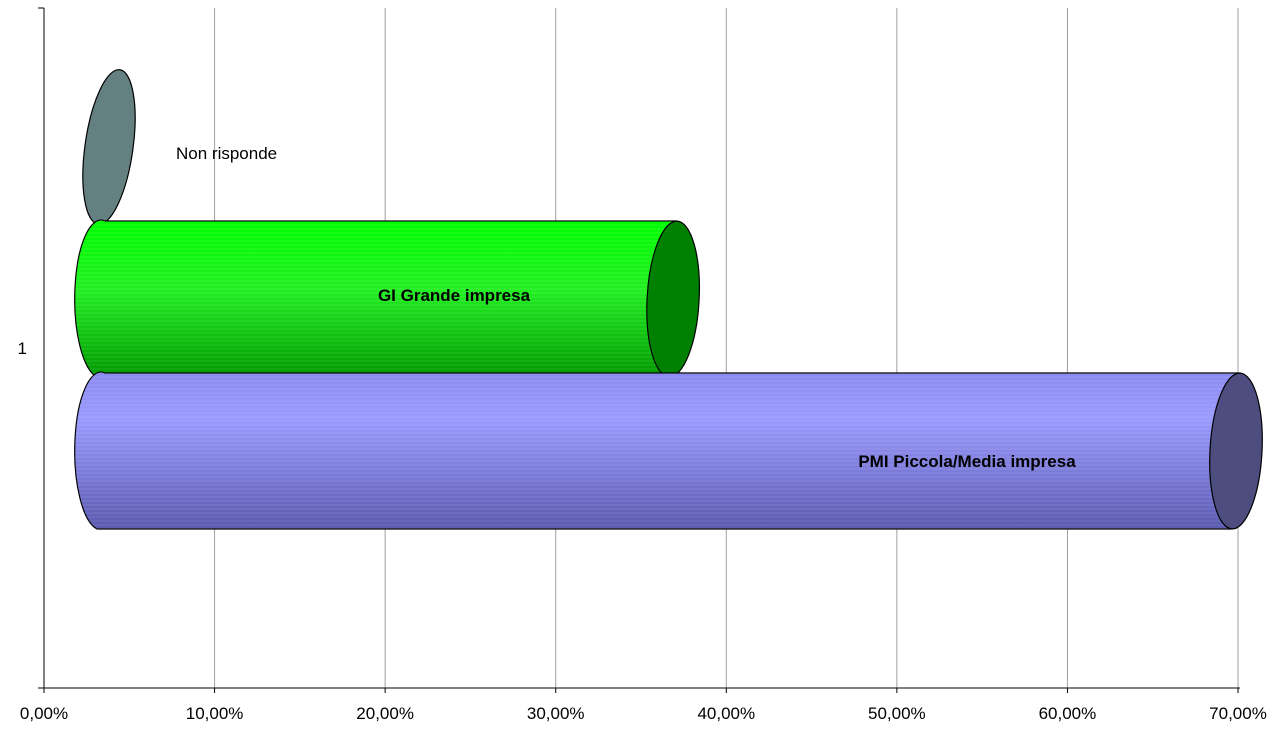 This screenshot has height=735, width=1282. I want to click on bar-shading, so click(376, 298).